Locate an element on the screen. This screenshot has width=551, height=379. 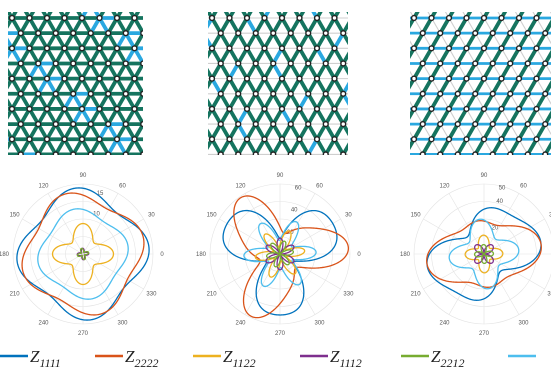
angle-tick-label: 210 is located at coordinates (15, 295).